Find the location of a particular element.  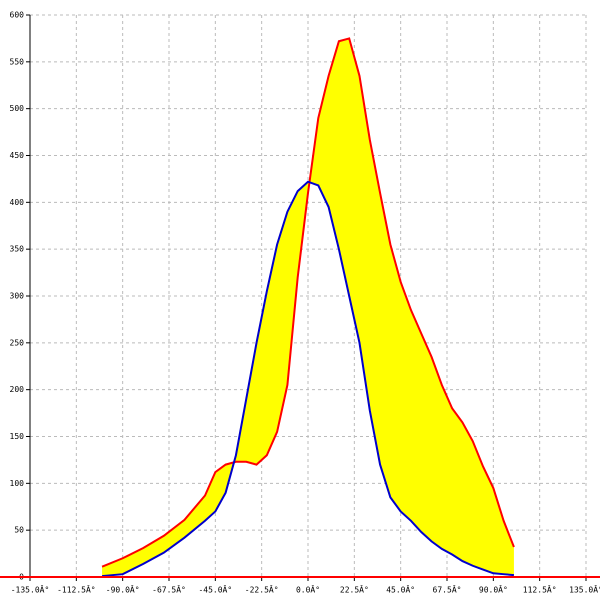

y-tick-label: 450 is located at coordinates (17, 155).